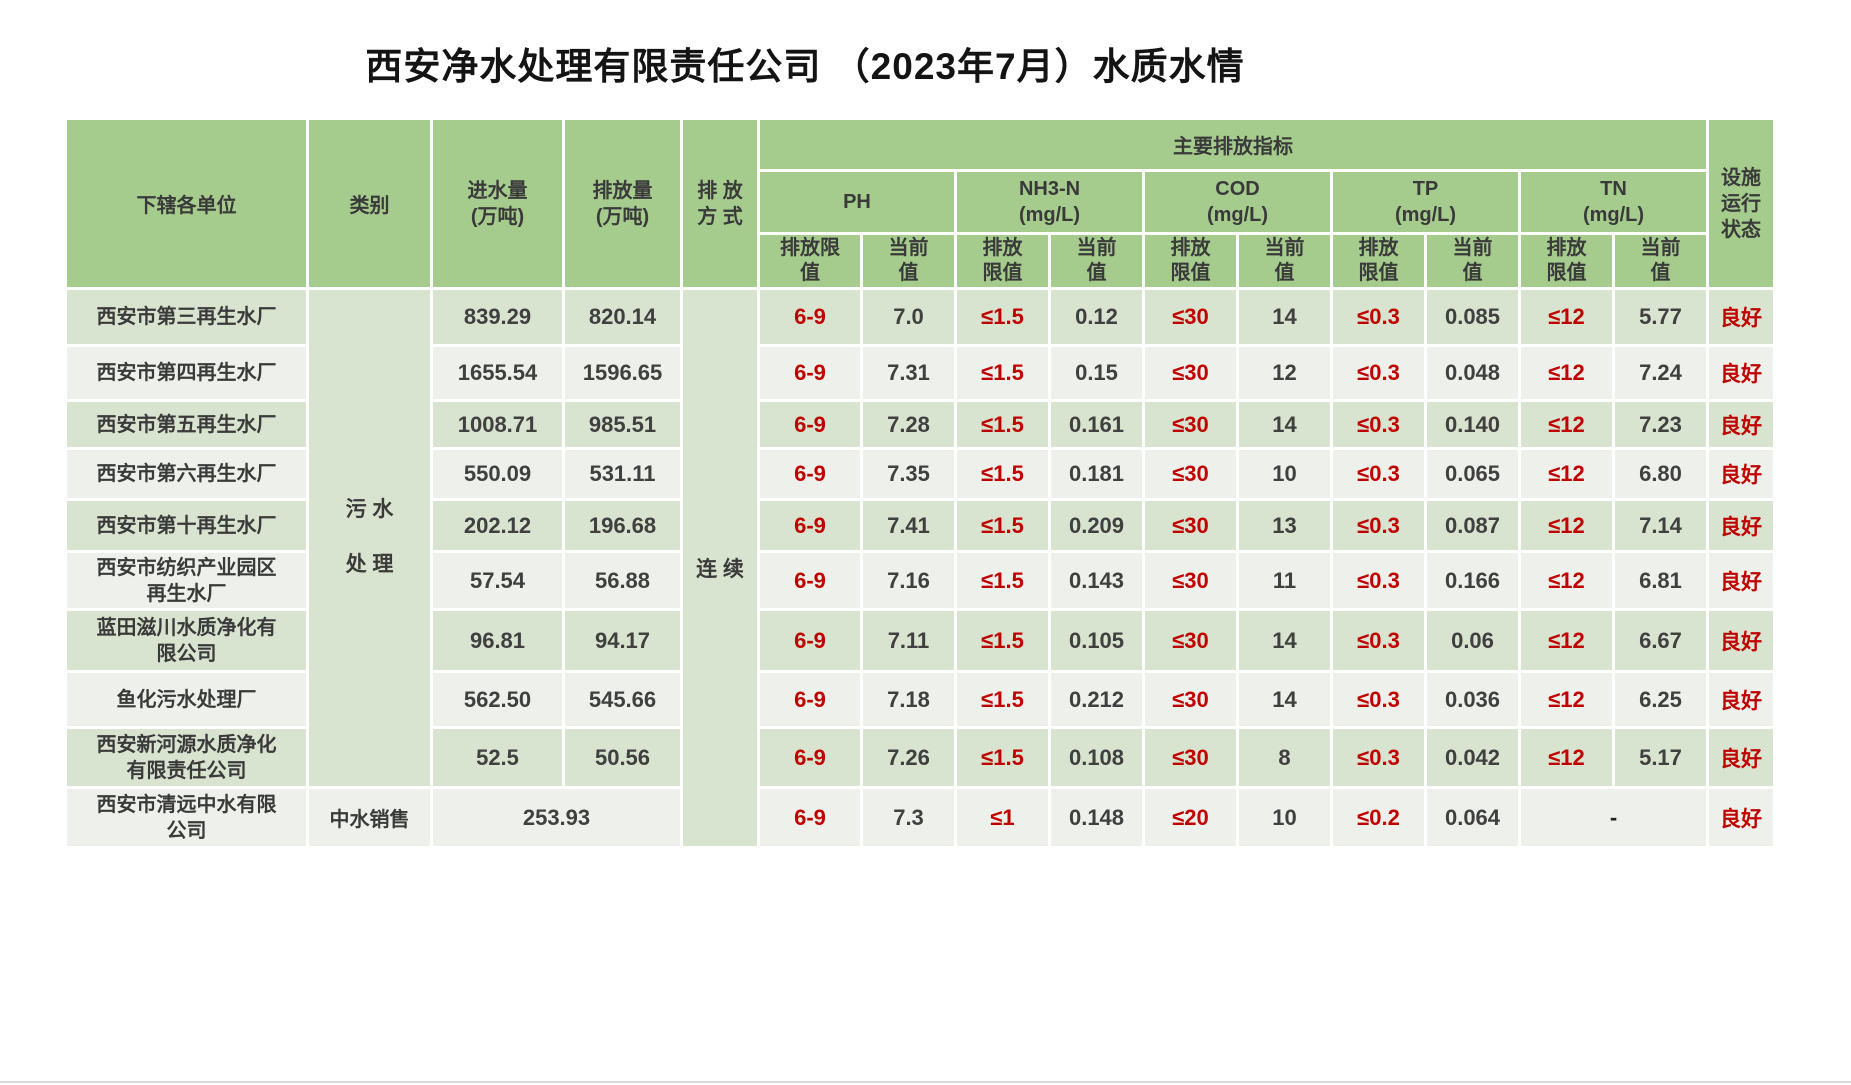 This screenshot has width=1851, height=1085. What do you see at coordinates (1378, 261) in the screenshot?
I see `limit-label-cell: 排放 限值` at bounding box center [1378, 261].